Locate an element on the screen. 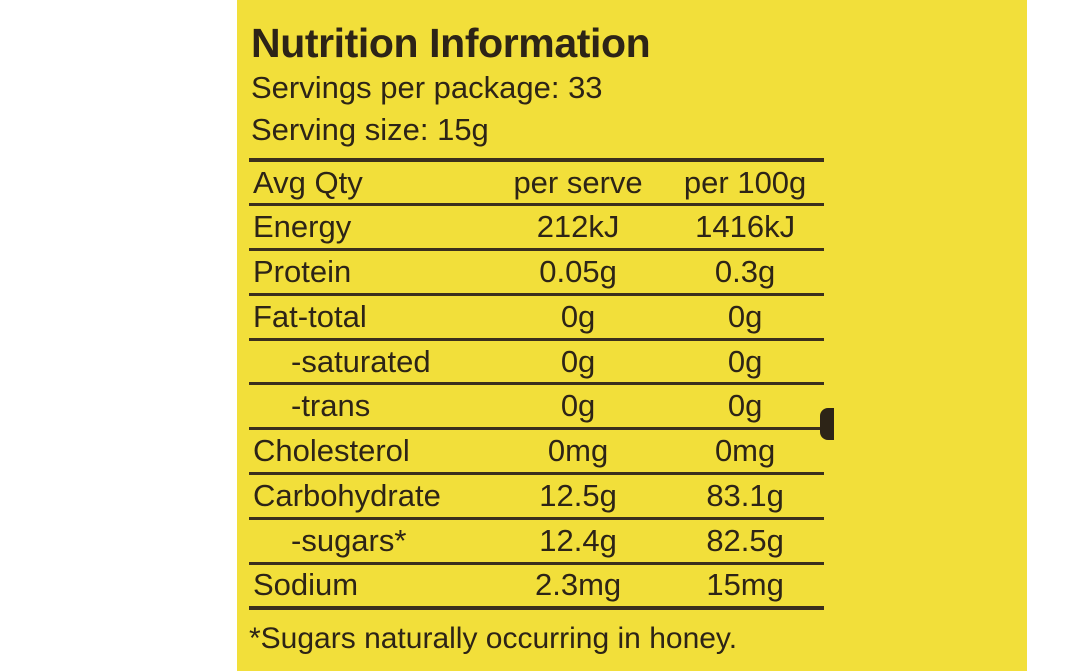 This screenshot has width=1068, height=671. nutrient-name: Fat-total is located at coordinates (369, 316).